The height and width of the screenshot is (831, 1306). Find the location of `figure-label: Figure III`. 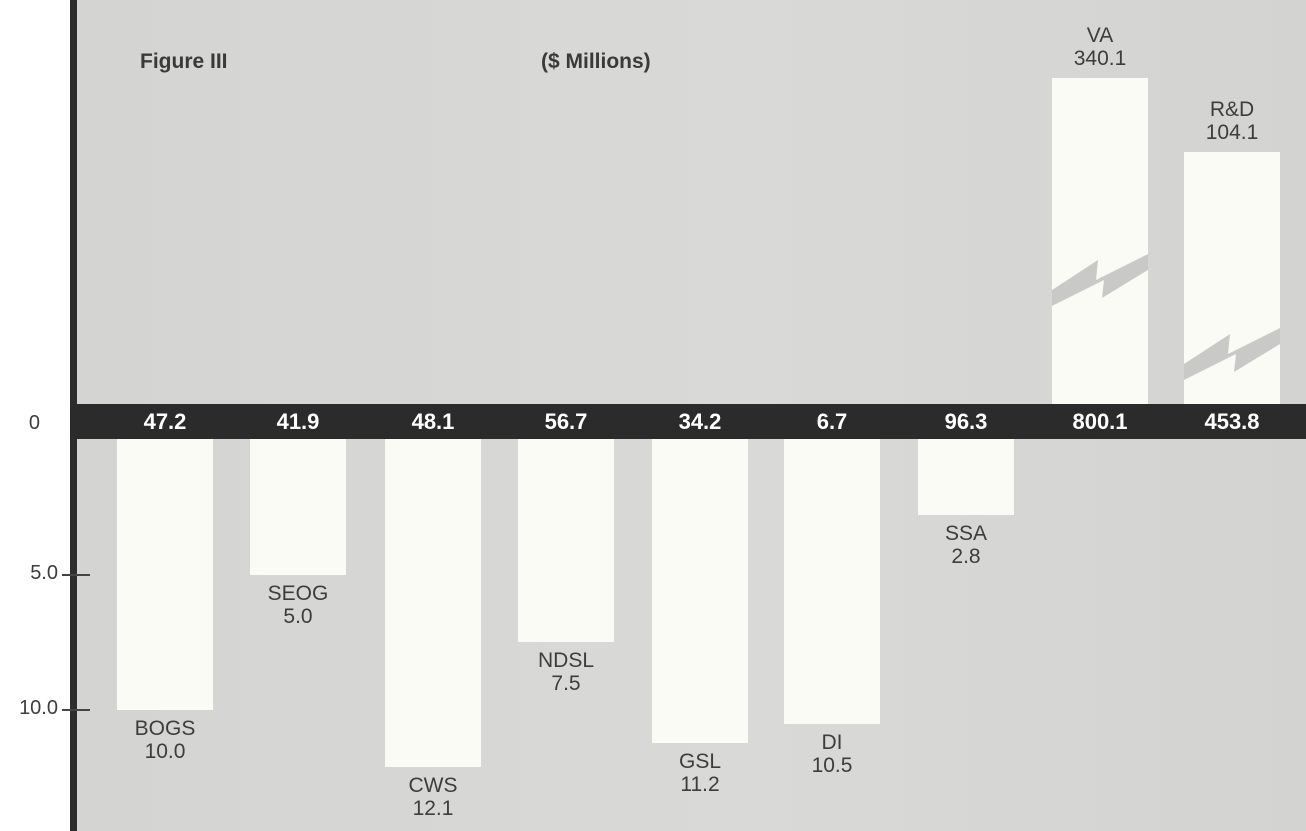

figure-label: Figure III is located at coordinates (184, 61).